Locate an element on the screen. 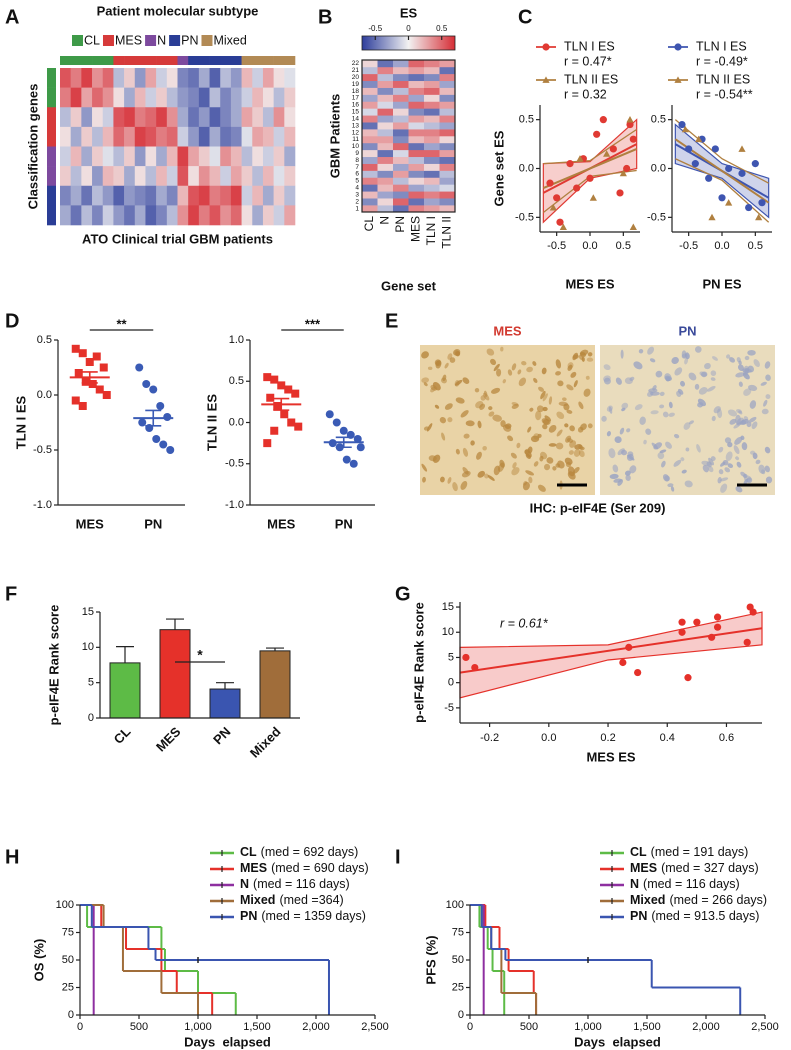  row-label: 13 is located at coordinates (356, 125).